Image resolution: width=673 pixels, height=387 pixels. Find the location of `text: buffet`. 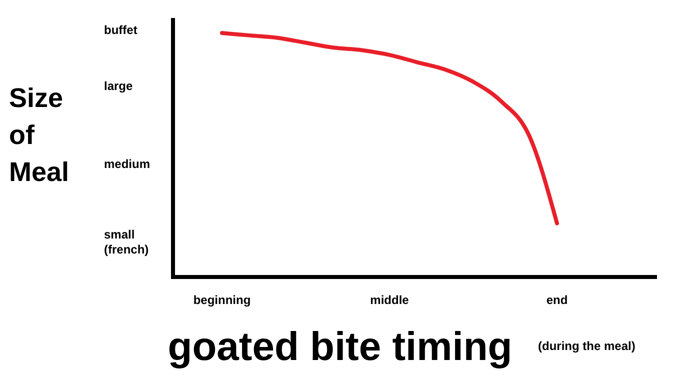

text: buffet is located at coordinates (121, 30).